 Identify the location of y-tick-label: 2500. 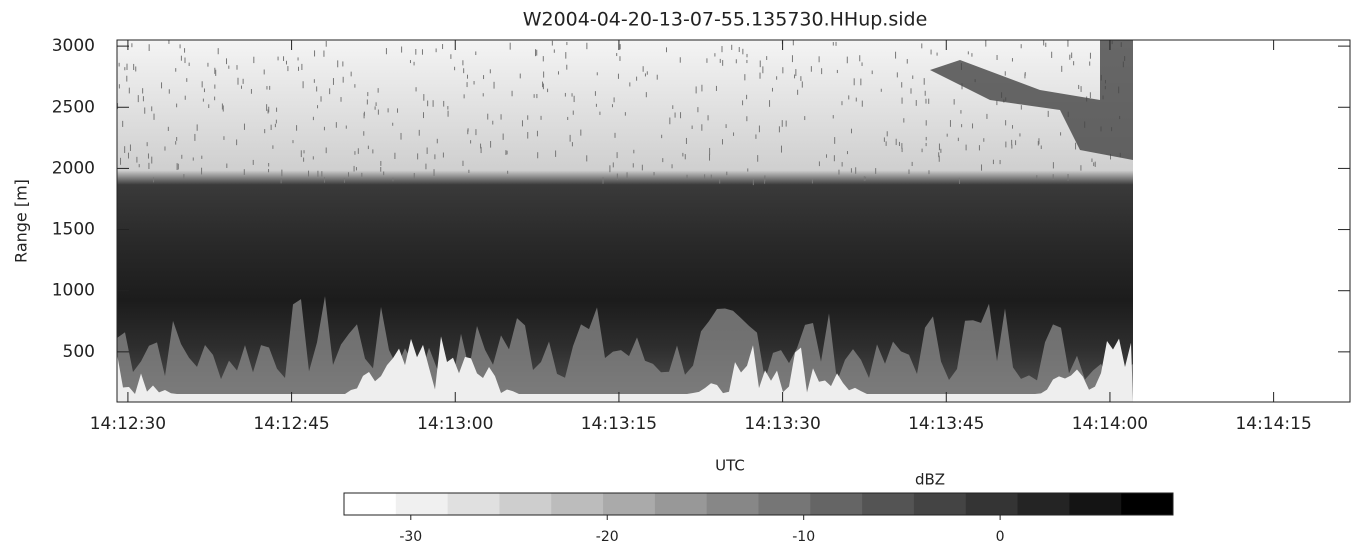
(73, 107).